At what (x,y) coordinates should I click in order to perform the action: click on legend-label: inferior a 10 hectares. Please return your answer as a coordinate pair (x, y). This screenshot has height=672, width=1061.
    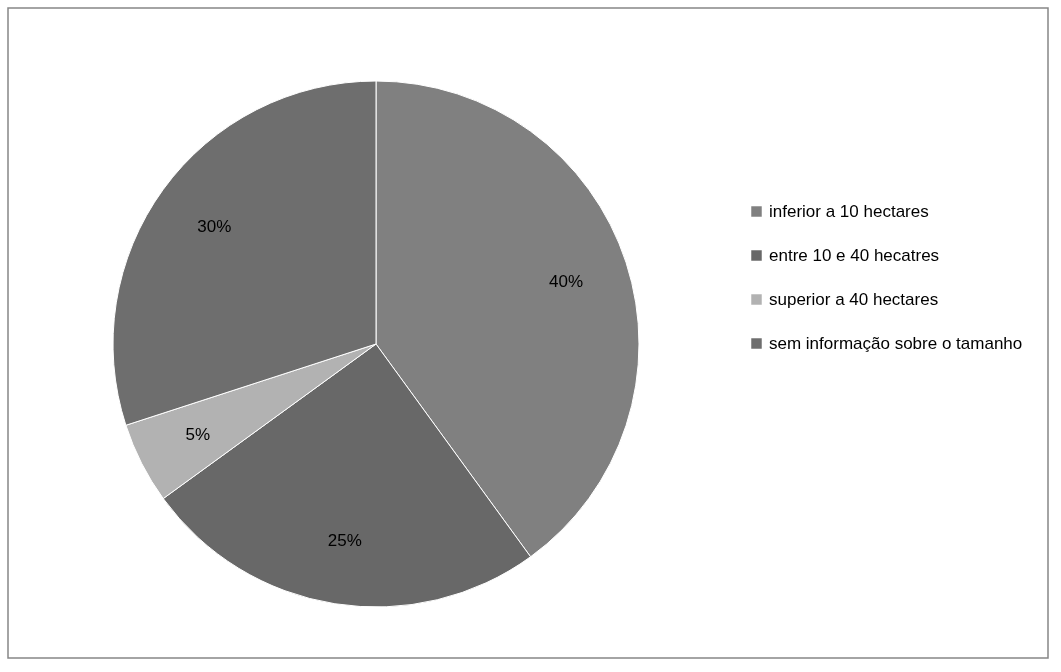
    Looking at the image, I should click on (849, 211).